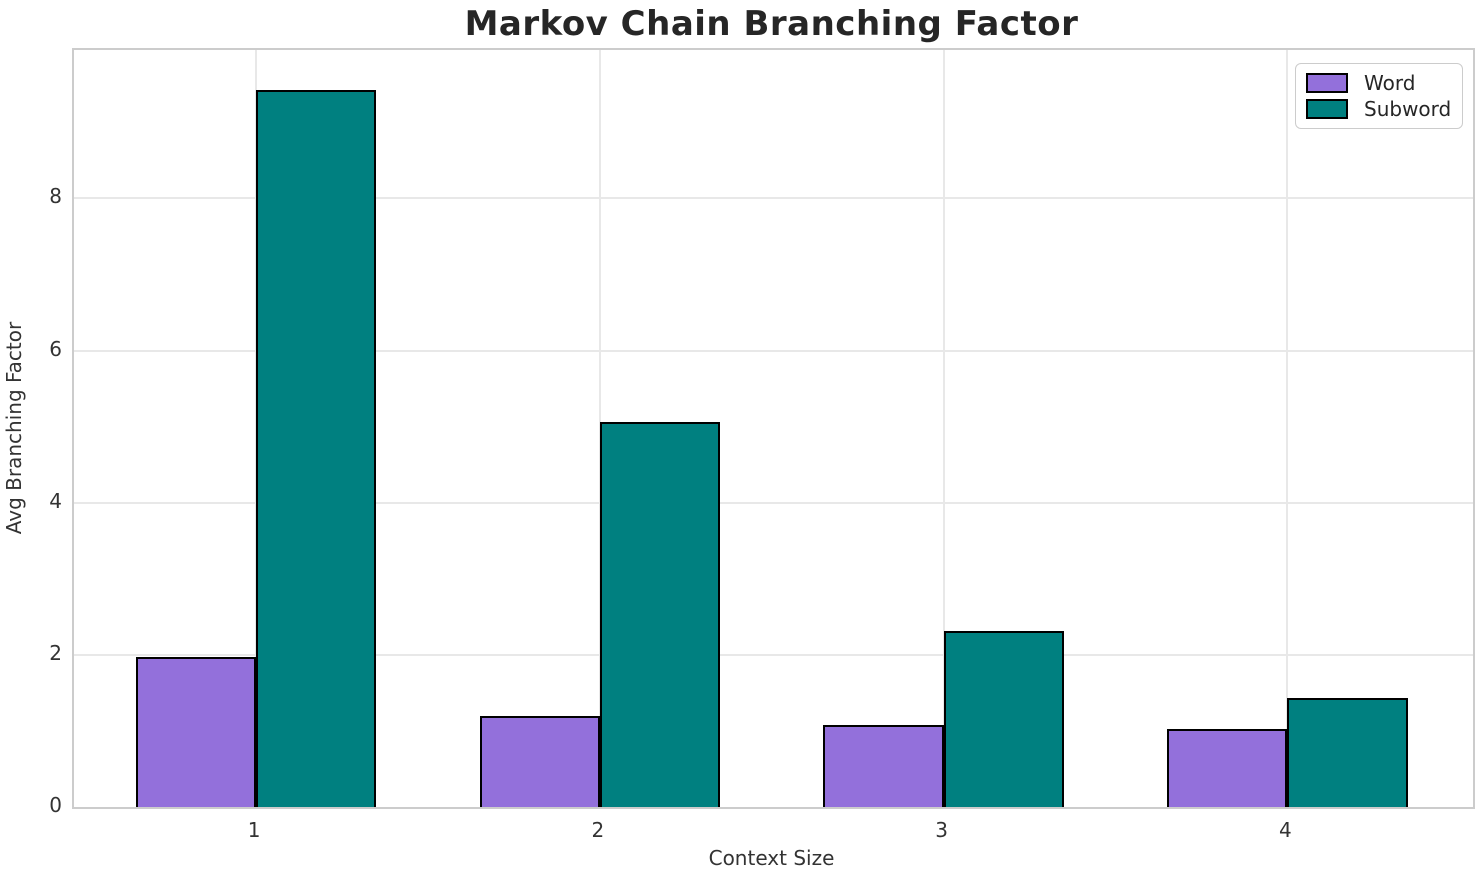  I want to click on legend-item-word: Word, so click(1379, 83).